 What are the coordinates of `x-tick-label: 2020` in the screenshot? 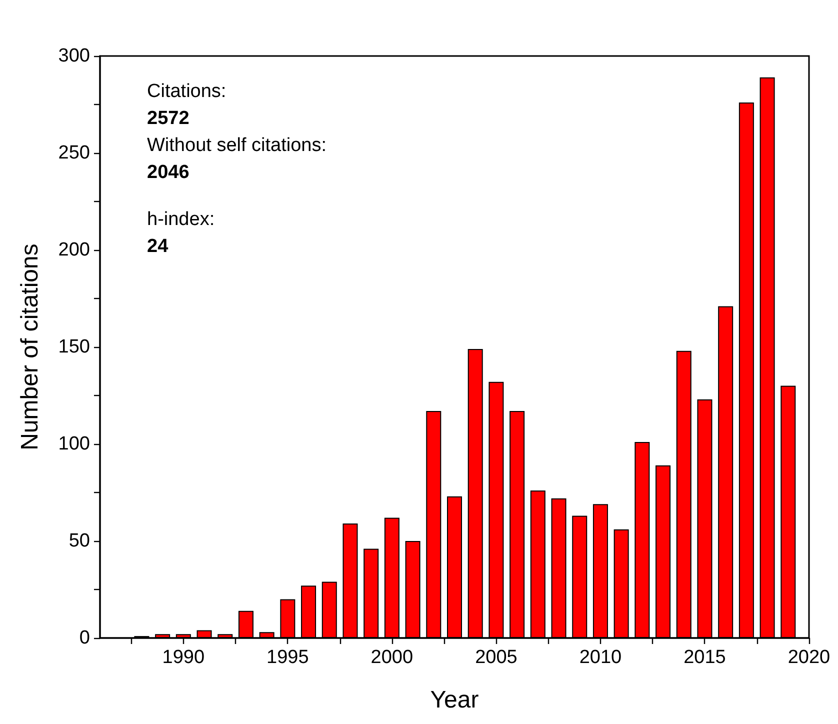 It's located at (809, 657).